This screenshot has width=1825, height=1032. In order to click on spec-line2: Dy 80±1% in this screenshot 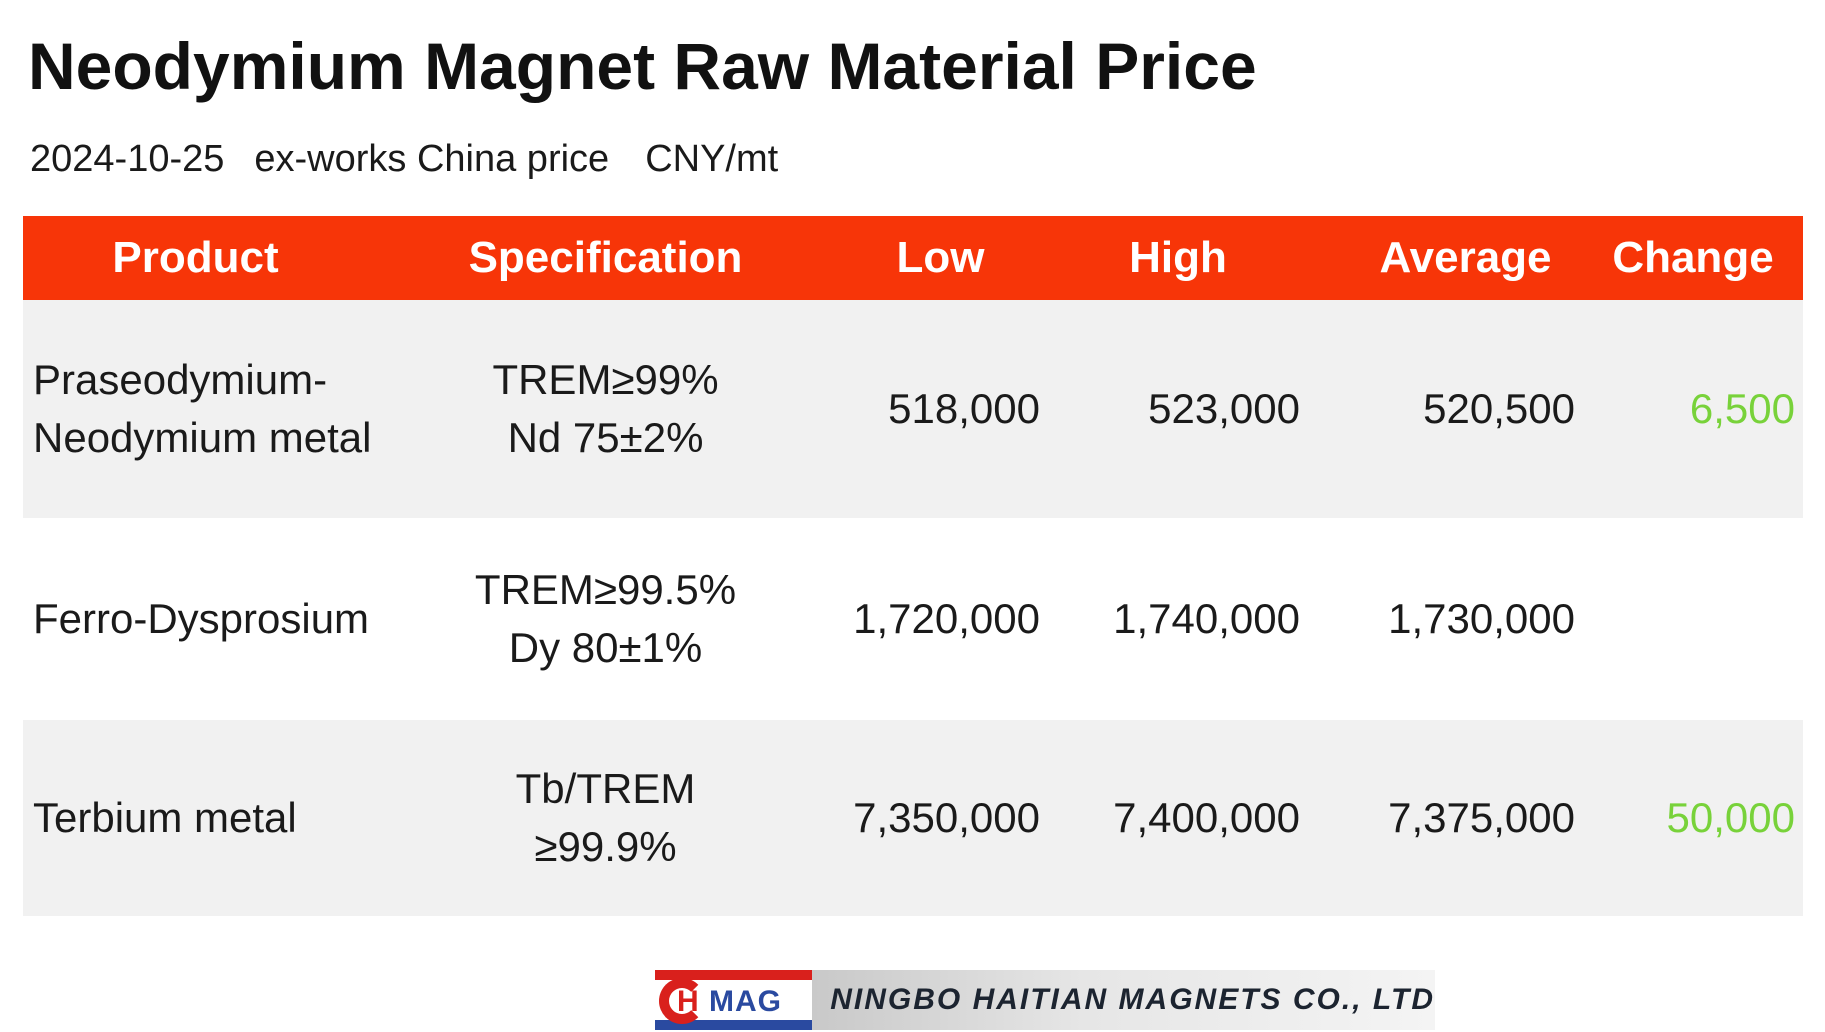, I will do `click(605, 647)`.